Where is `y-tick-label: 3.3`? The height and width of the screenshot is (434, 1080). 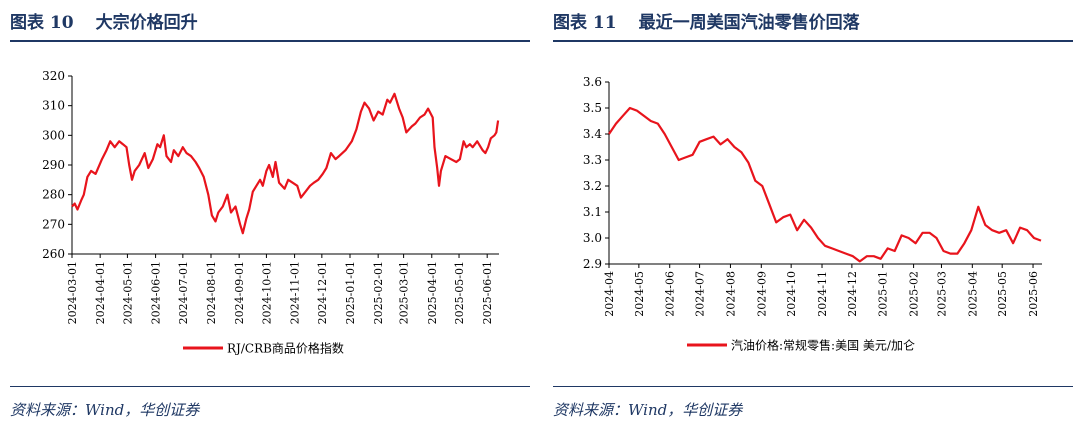
y-tick-label: 3.3 is located at coordinates (592, 160).